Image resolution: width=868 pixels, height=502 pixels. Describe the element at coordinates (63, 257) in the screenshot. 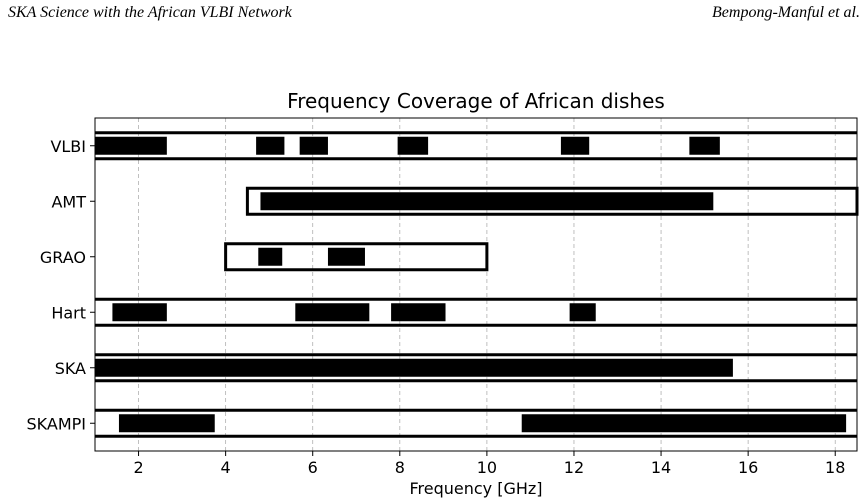

I see `y-tick-label: GRAO` at that location.